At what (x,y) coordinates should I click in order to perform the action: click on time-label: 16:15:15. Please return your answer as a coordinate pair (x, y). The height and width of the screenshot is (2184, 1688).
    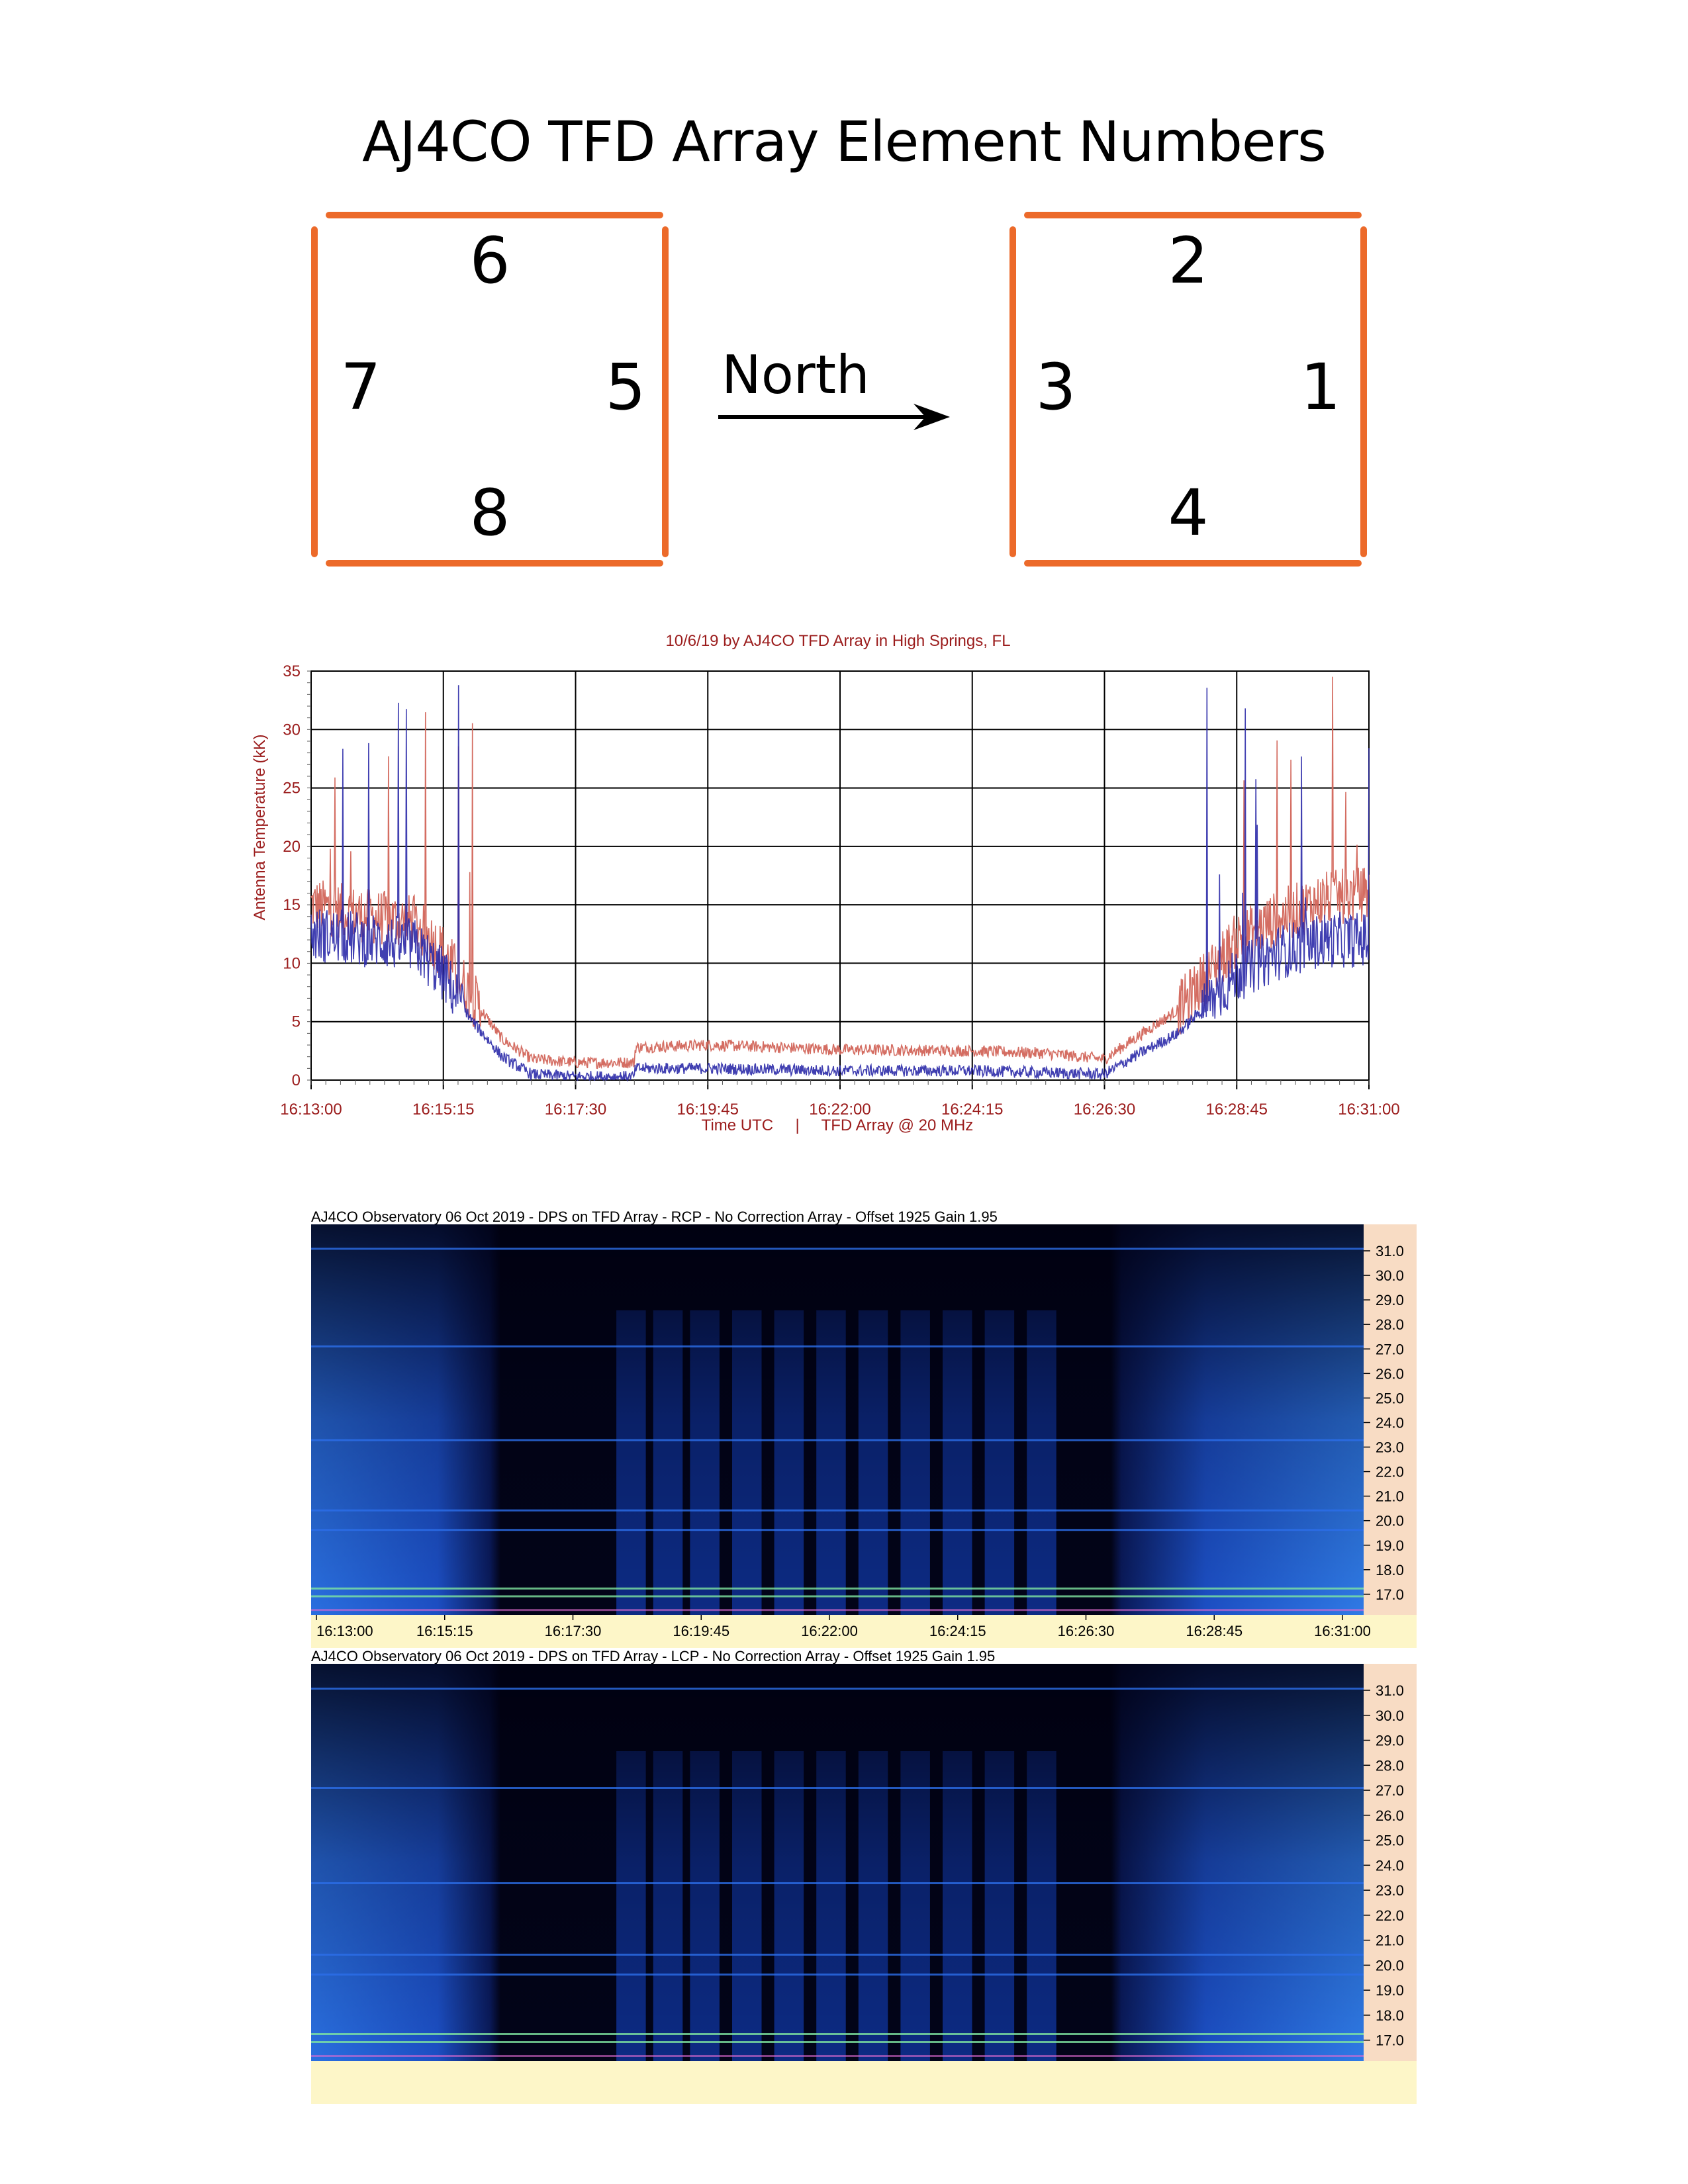
    Looking at the image, I should click on (444, 1631).